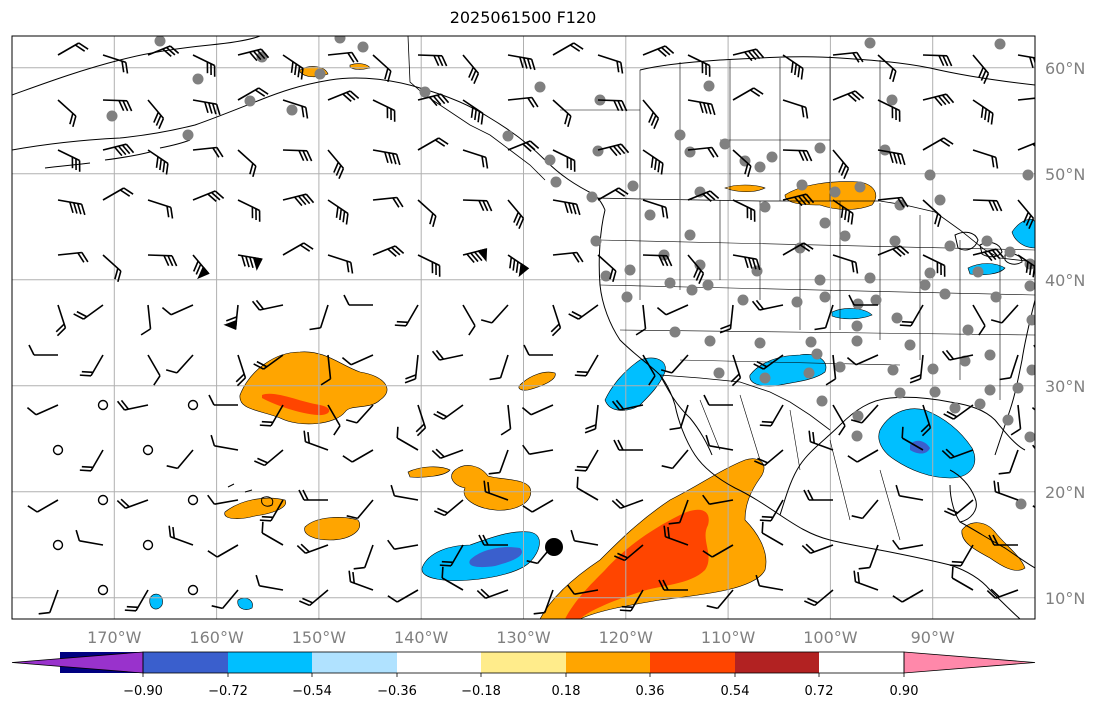  I want to click on colorbar-tick-label: −0.90, so click(143, 691).